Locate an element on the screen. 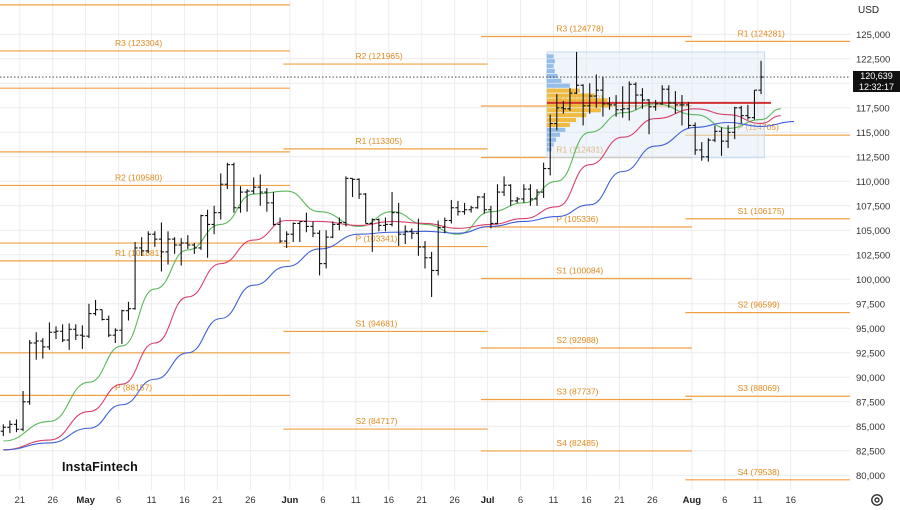 This screenshot has height=510, width=900. pivot-level-label: R3 (123304) is located at coordinates (138, 43).